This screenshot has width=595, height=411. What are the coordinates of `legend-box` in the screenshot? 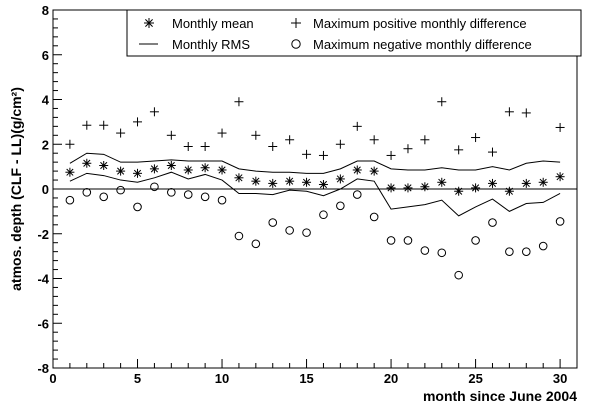 It's located at (354, 33).